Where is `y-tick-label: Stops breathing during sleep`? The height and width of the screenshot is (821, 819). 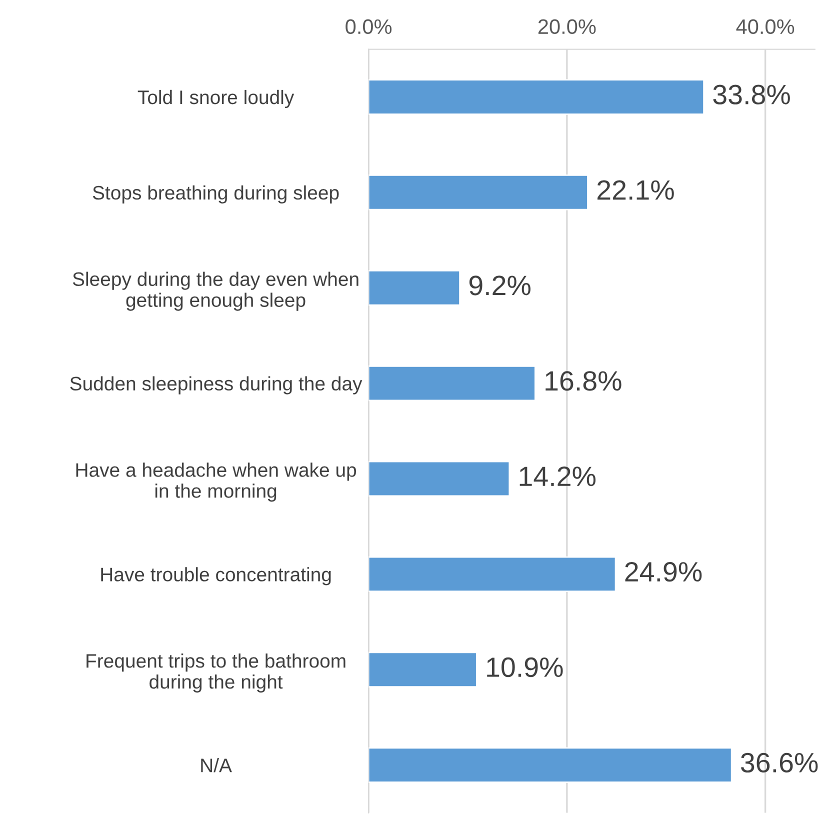 y-tick-label: Stops breathing during sleep is located at coordinates (215, 194).